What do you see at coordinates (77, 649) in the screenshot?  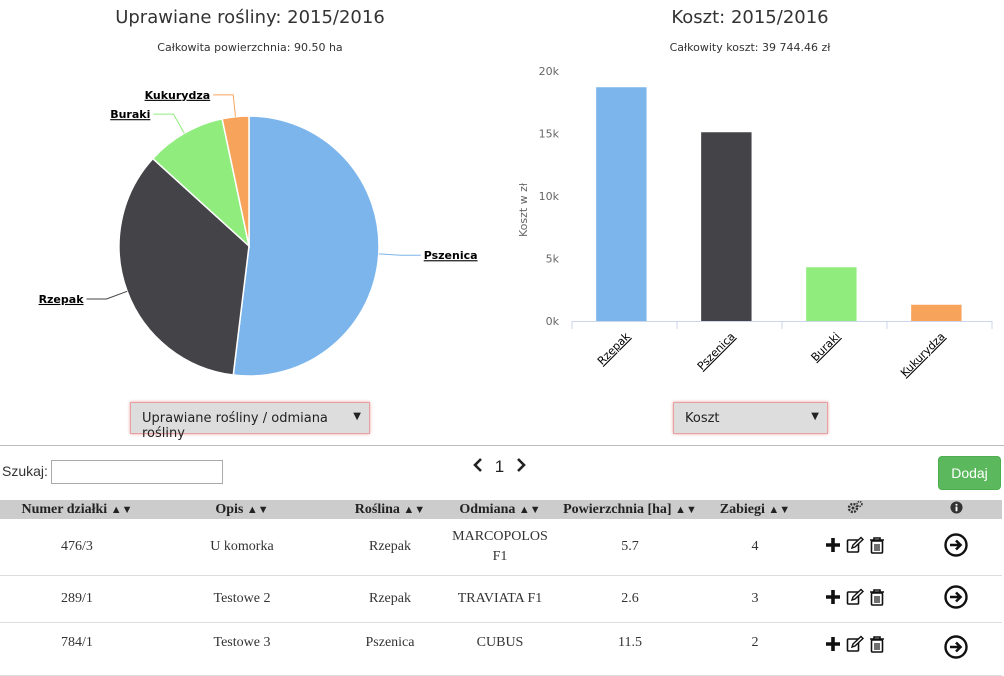 I see `cell-plot-number: 784/1` at bounding box center [77, 649].